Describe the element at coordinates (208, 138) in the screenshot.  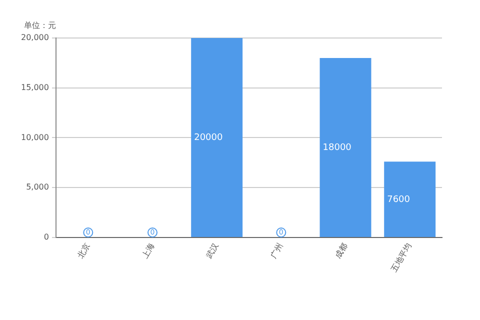
I see `data-label: 20000` at that location.